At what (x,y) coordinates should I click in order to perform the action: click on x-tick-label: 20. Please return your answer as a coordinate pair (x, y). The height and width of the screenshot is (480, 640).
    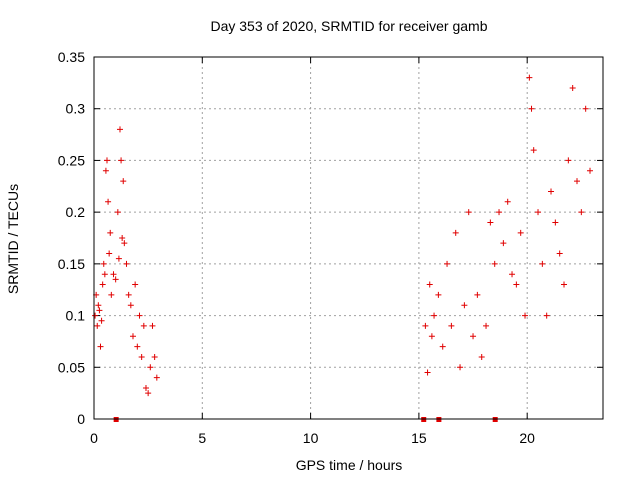
    Looking at the image, I should click on (527, 438).